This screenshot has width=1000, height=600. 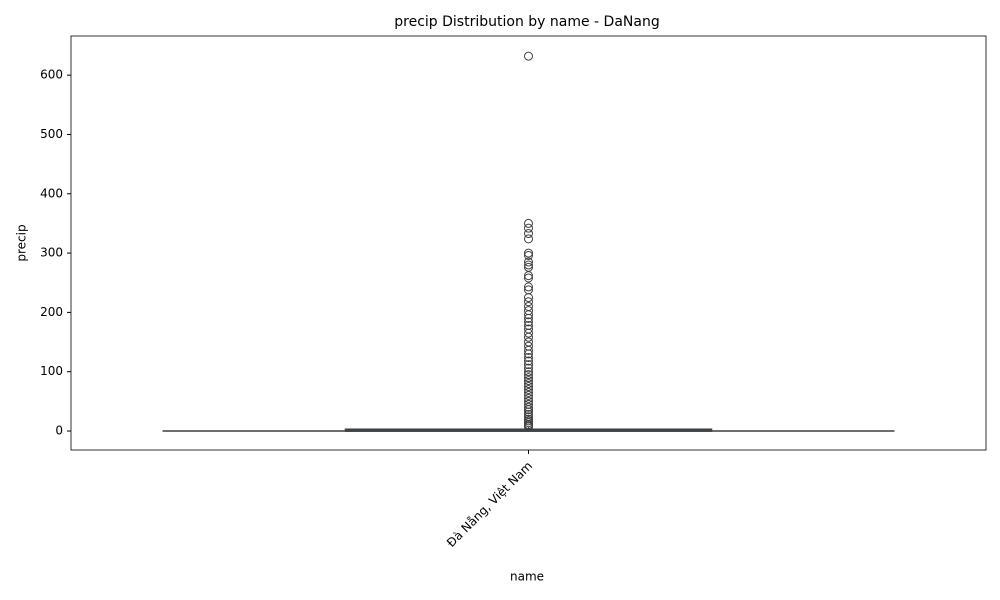 What do you see at coordinates (527, 577) in the screenshot?
I see `x-axis-label: name` at bounding box center [527, 577].